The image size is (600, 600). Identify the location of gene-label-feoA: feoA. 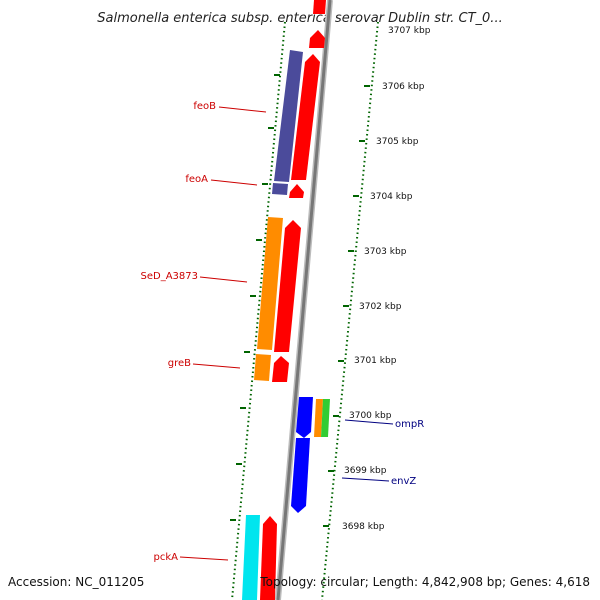
(196, 179).